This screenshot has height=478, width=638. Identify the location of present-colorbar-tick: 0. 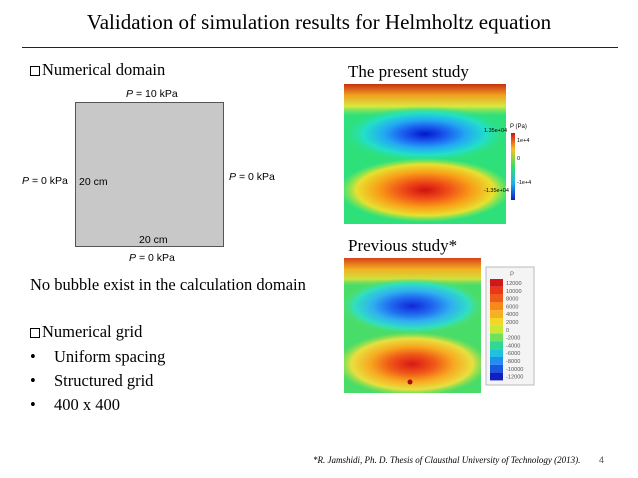
(518, 159).